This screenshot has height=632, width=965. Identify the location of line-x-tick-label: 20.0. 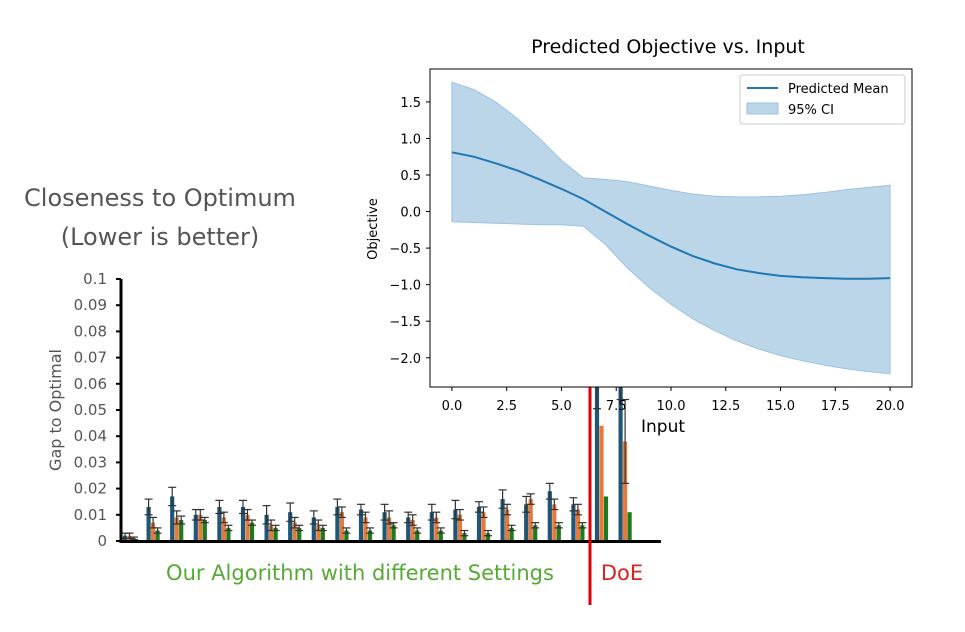
(890, 406).